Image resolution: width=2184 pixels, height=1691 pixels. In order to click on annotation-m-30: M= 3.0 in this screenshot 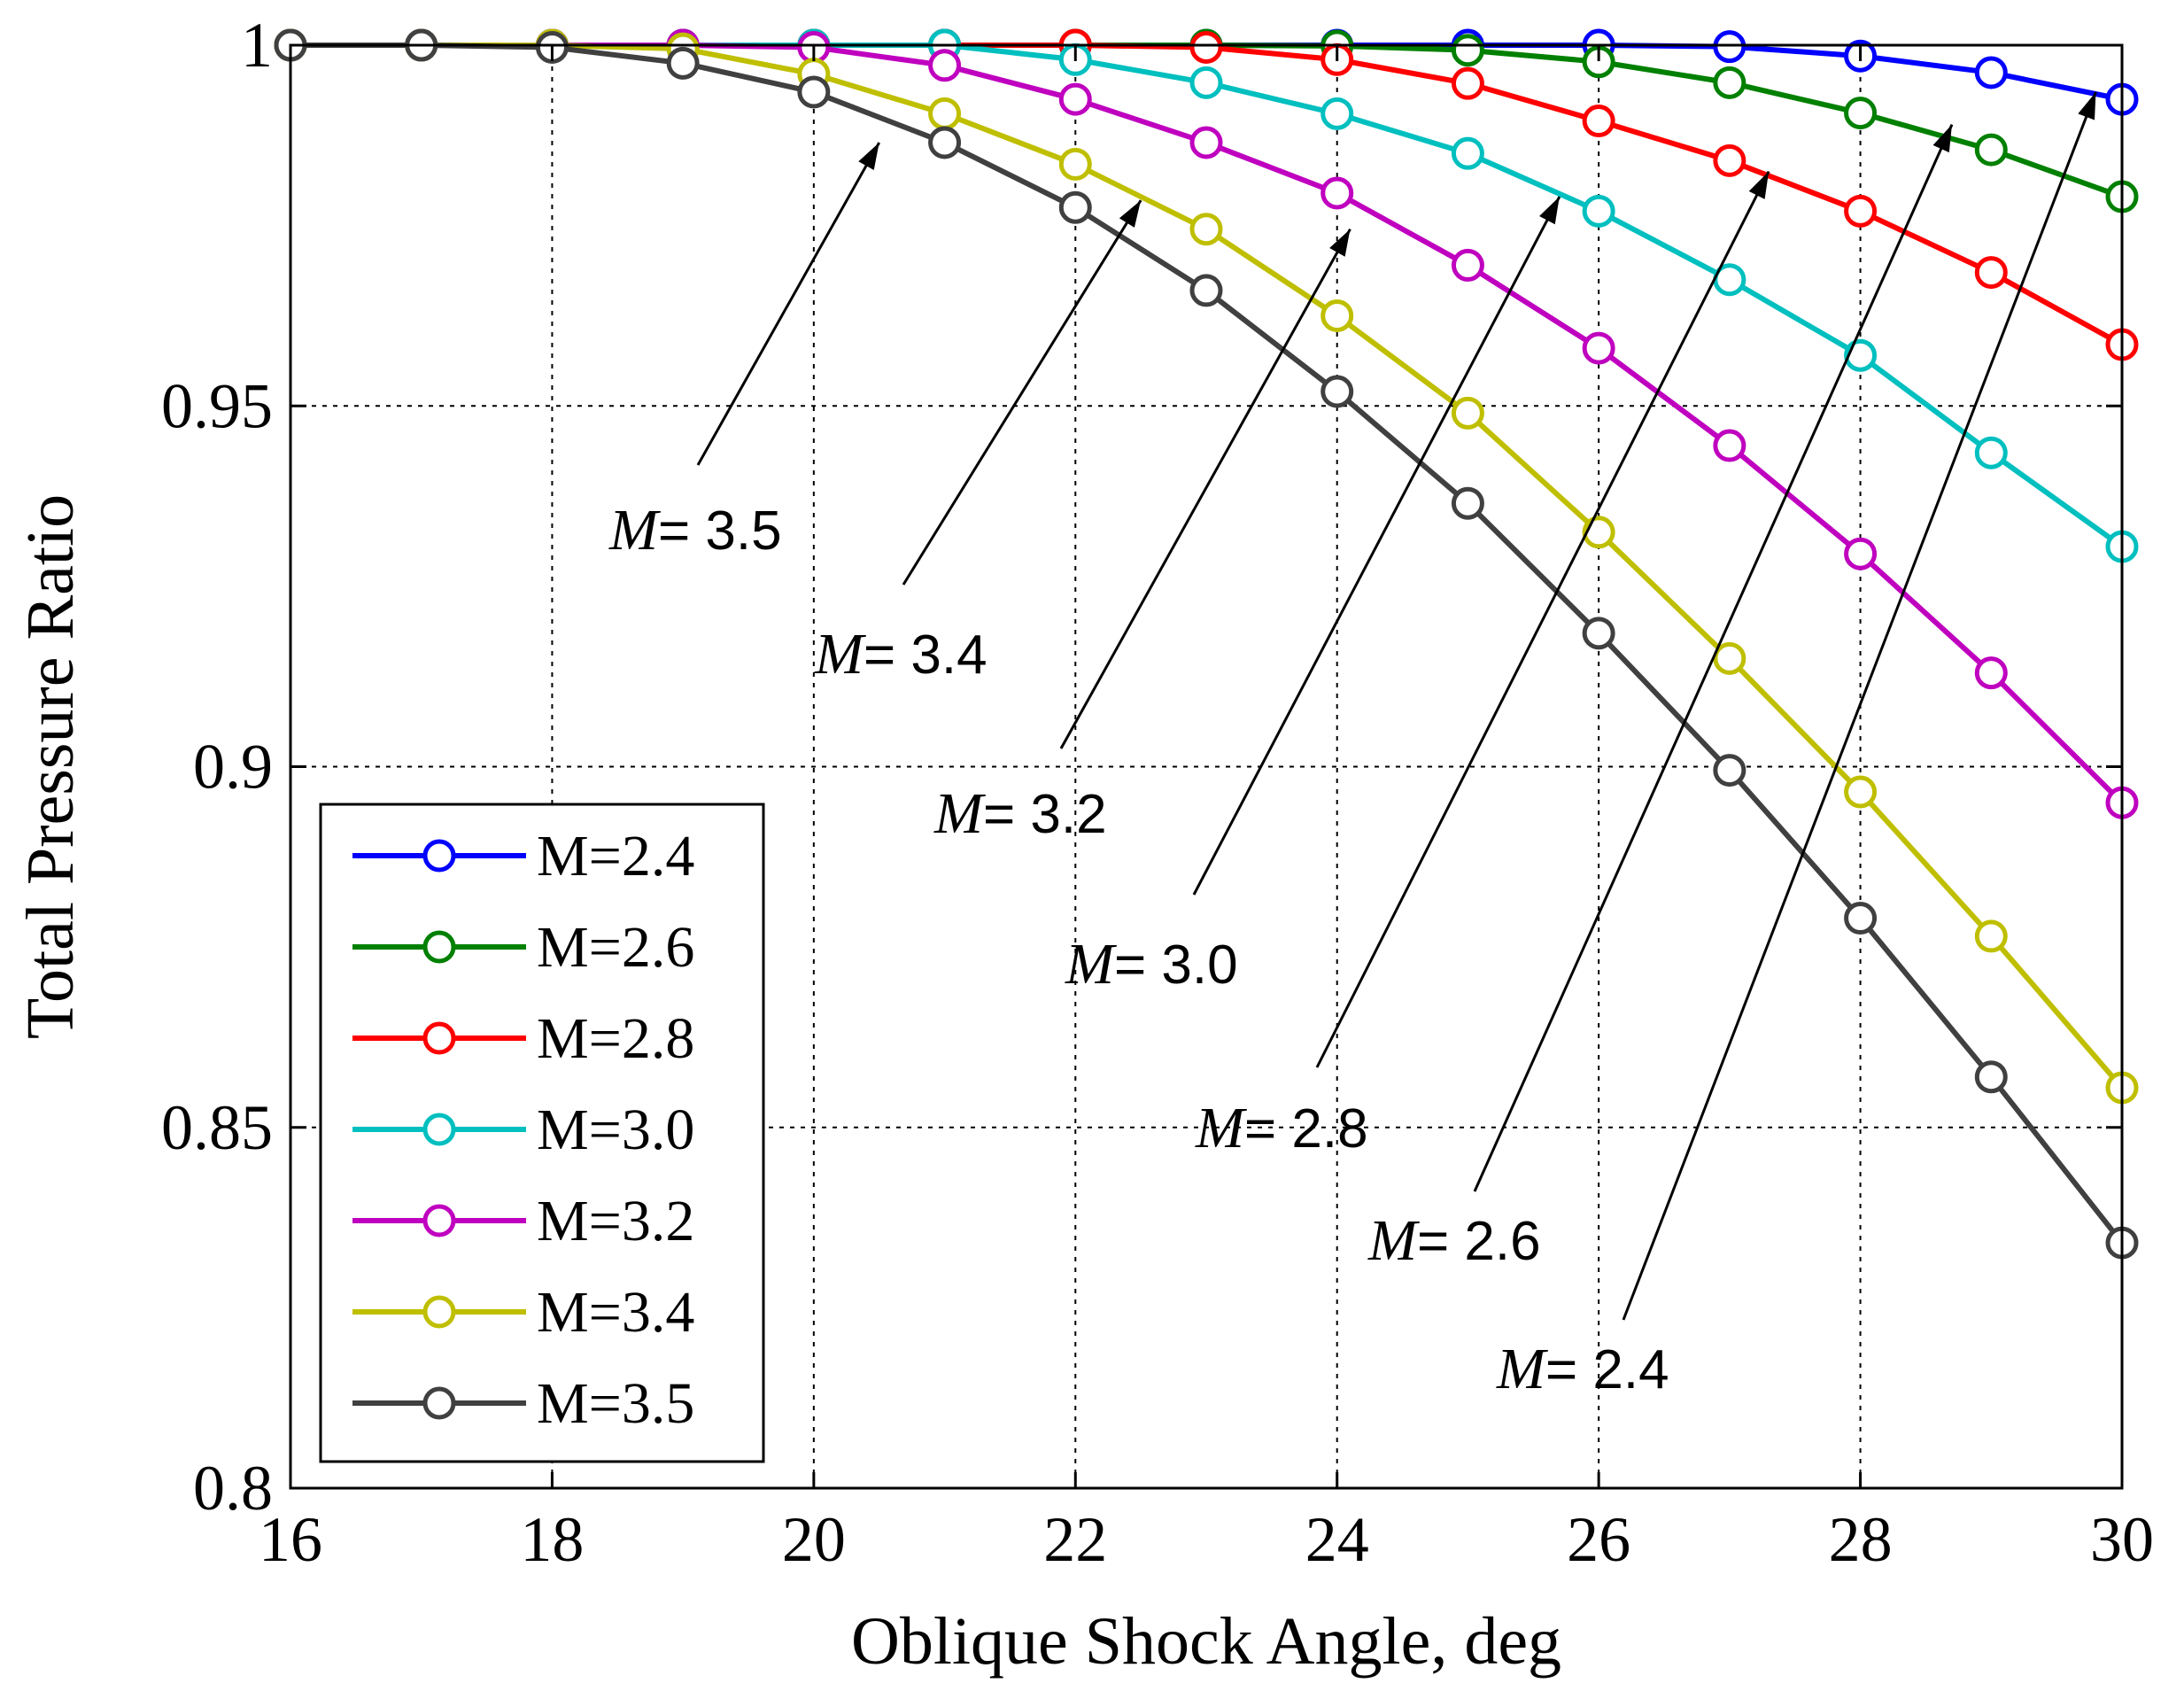, I will do `click(1313, 596)`.